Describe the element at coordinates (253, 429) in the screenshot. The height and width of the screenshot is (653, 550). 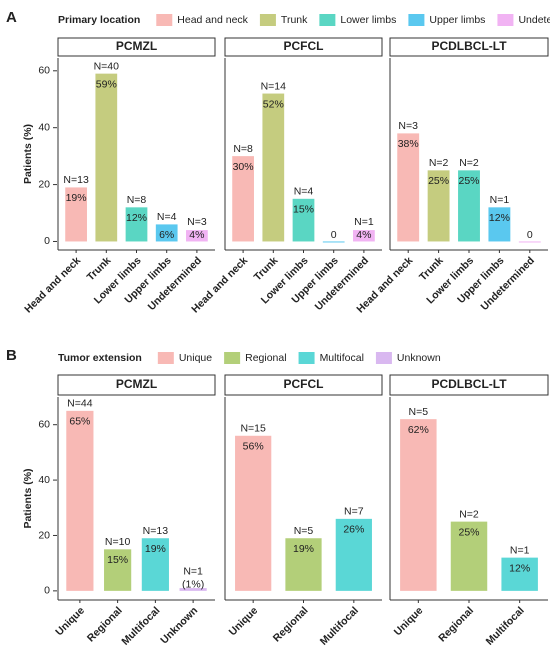
I see `n-label: N=15` at that location.